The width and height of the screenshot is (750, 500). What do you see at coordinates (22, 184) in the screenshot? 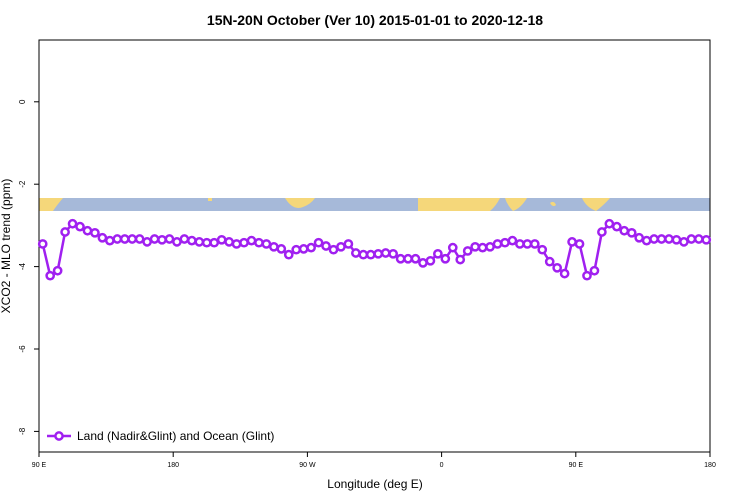
I see `y-tick-label: -2` at bounding box center [22, 184].